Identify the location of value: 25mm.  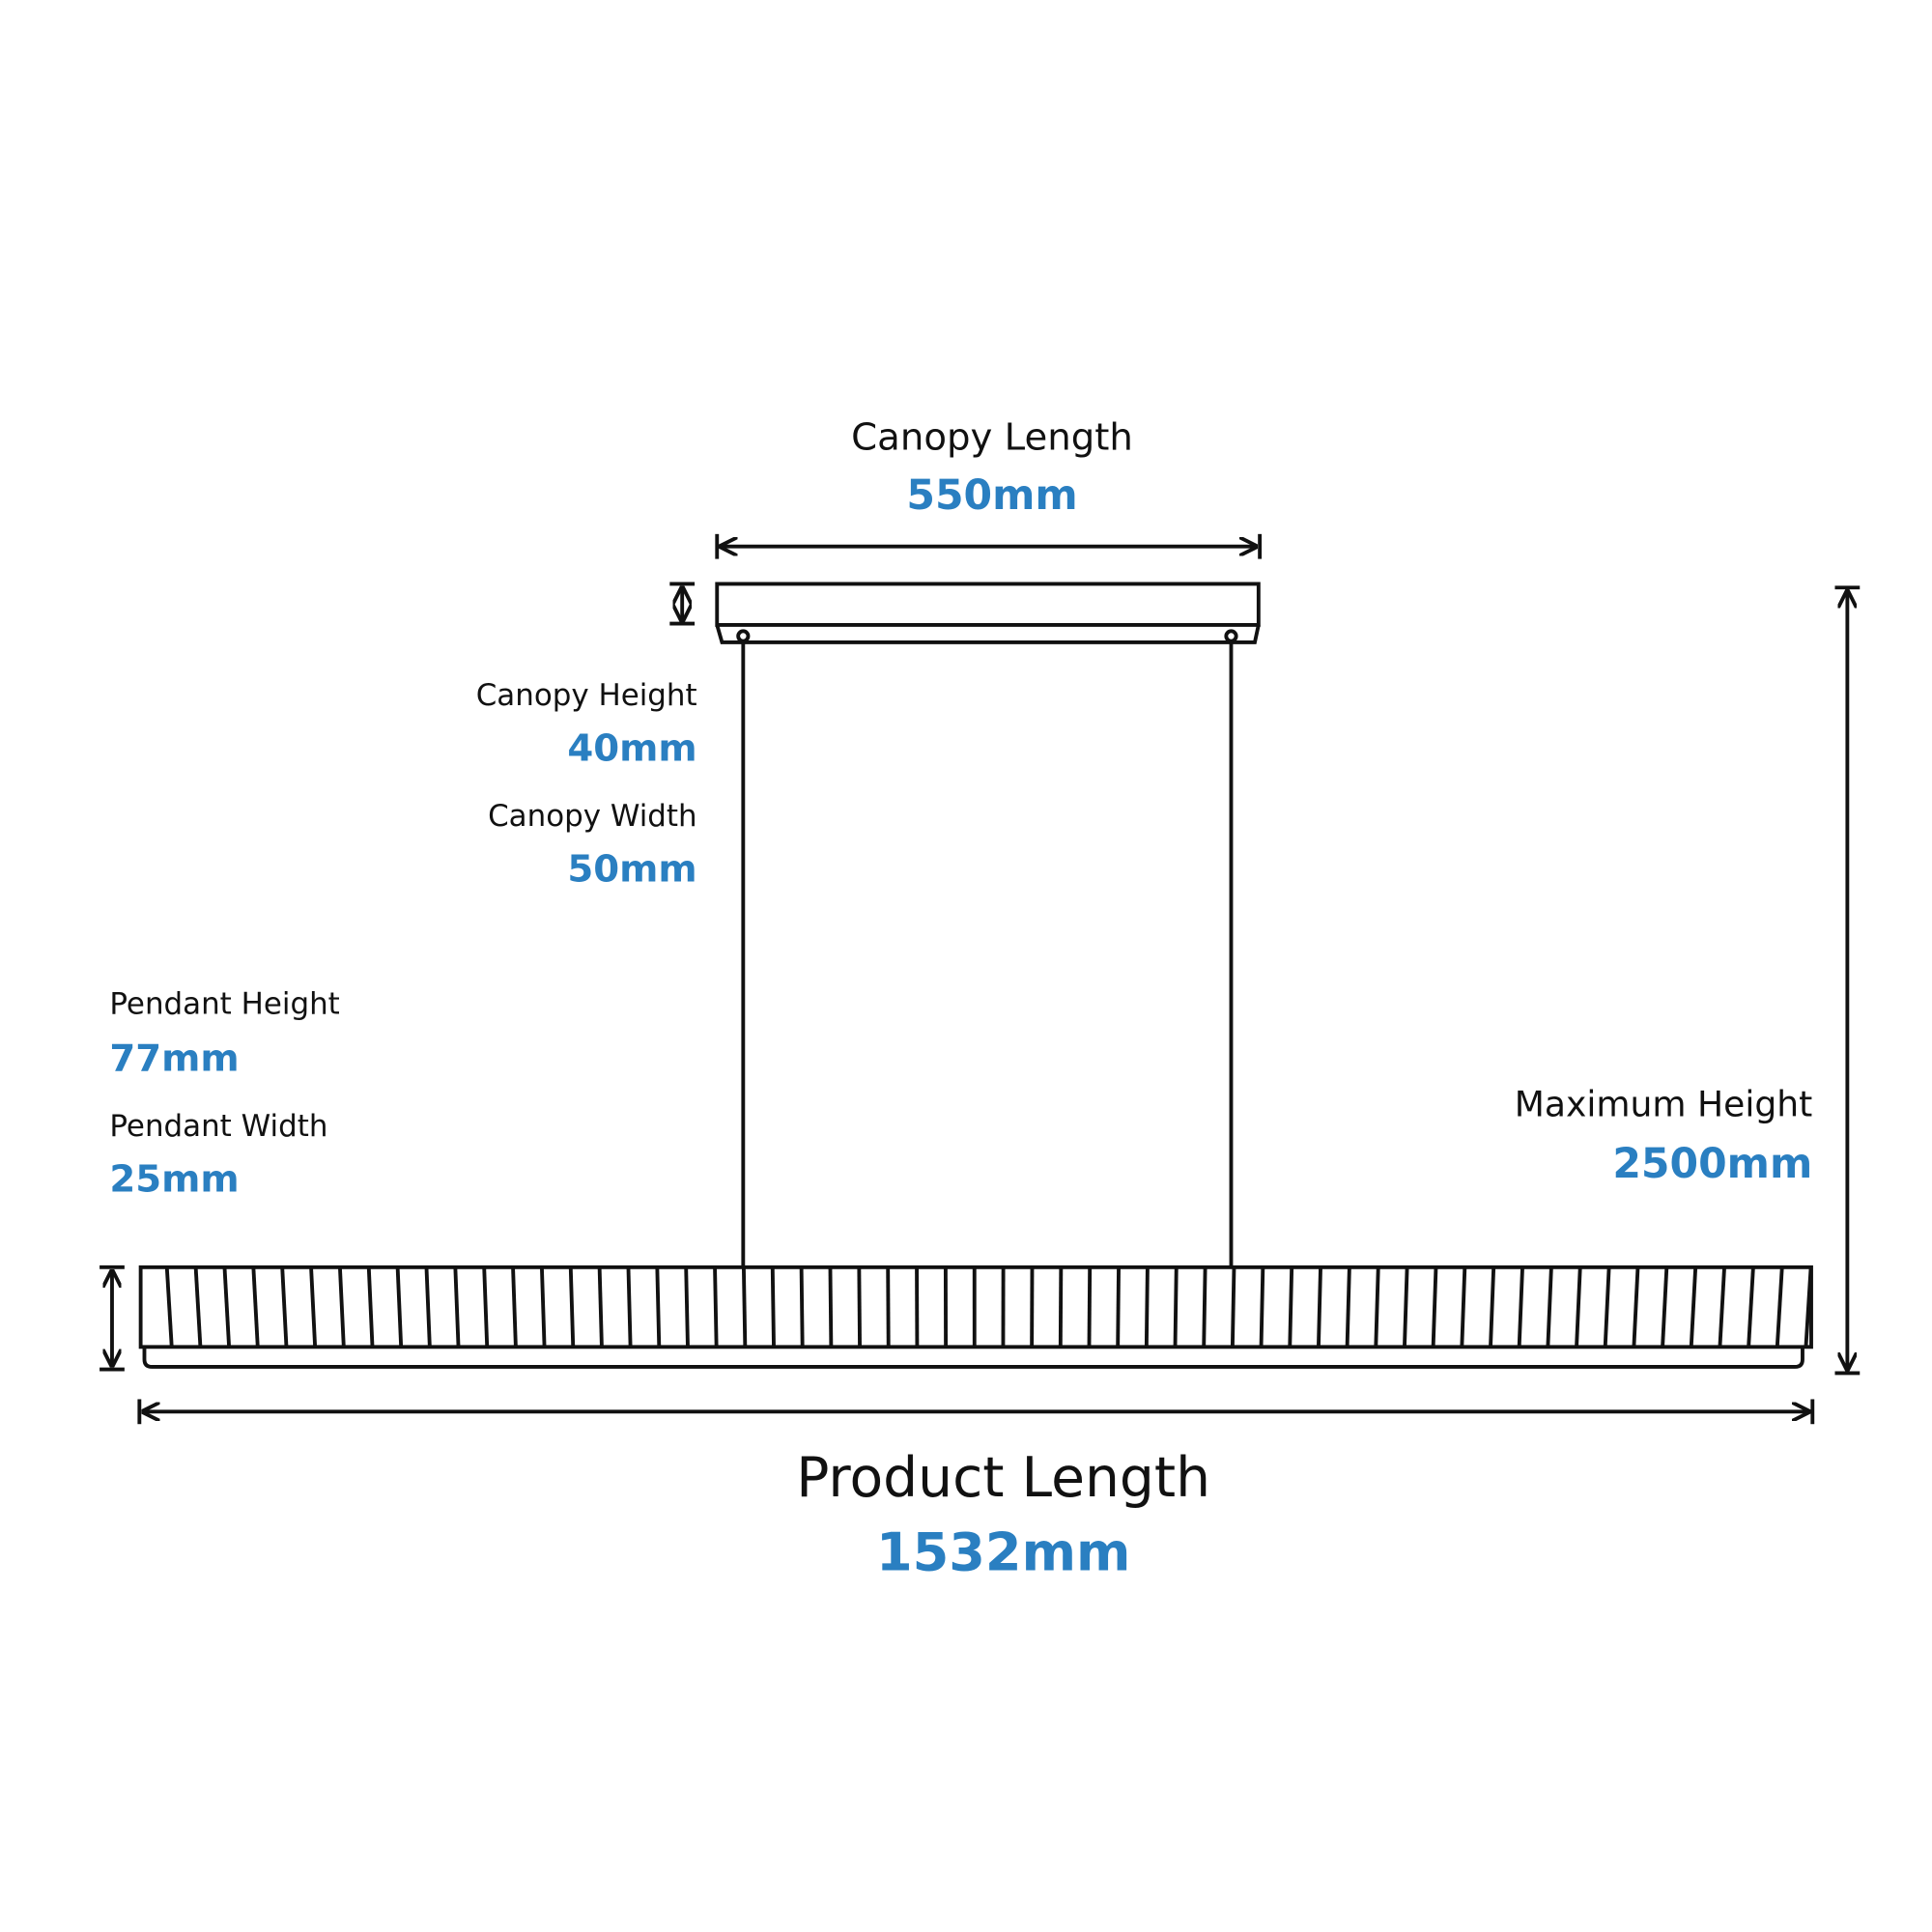
(174, 1179).